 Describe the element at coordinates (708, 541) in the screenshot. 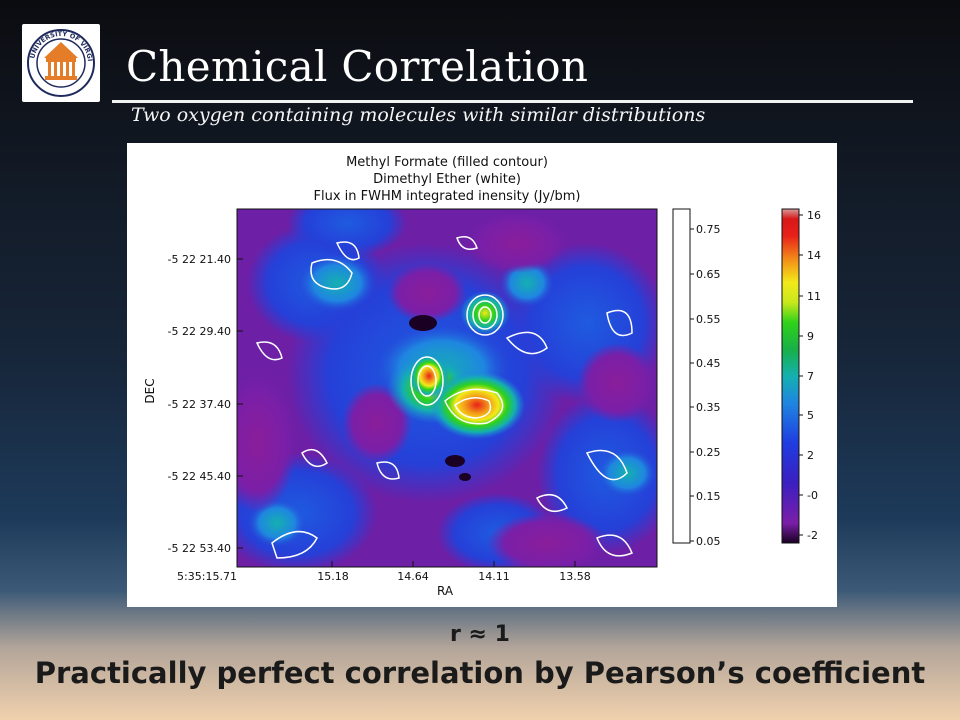

I see `white-colorbar-tick: 0.05` at that location.